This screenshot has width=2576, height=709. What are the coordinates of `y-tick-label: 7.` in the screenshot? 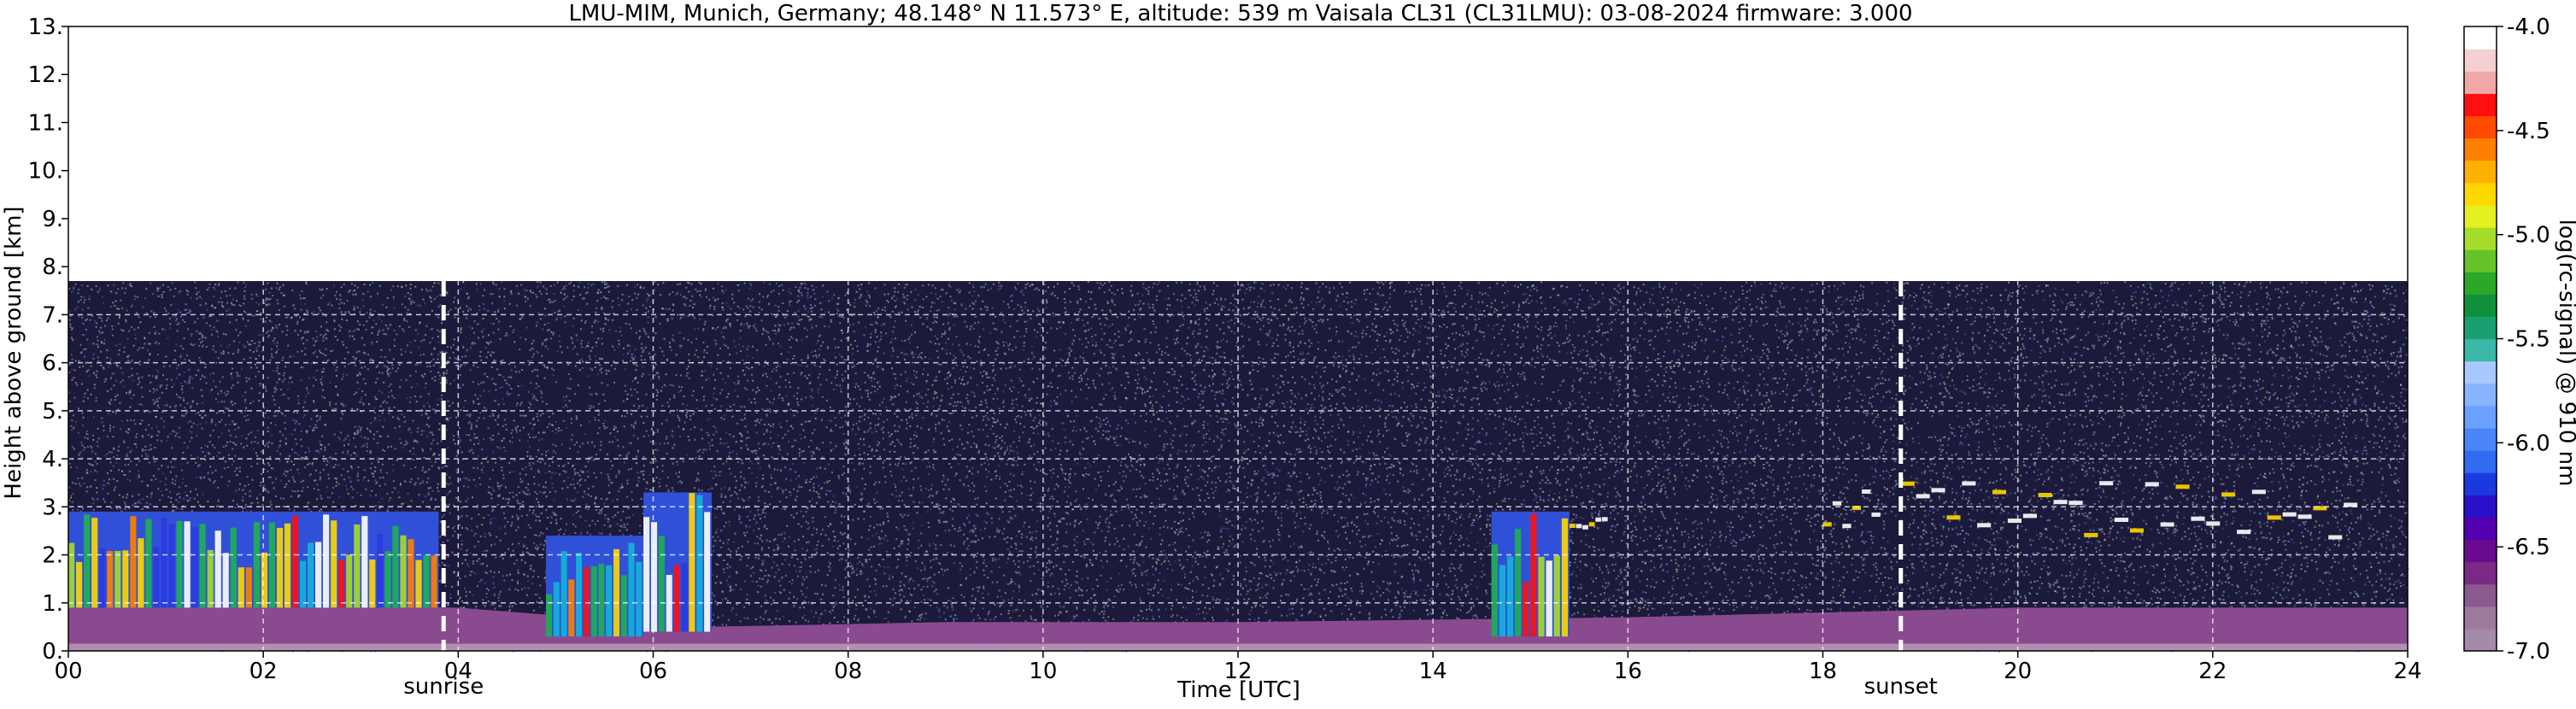 It's located at (52, 315).